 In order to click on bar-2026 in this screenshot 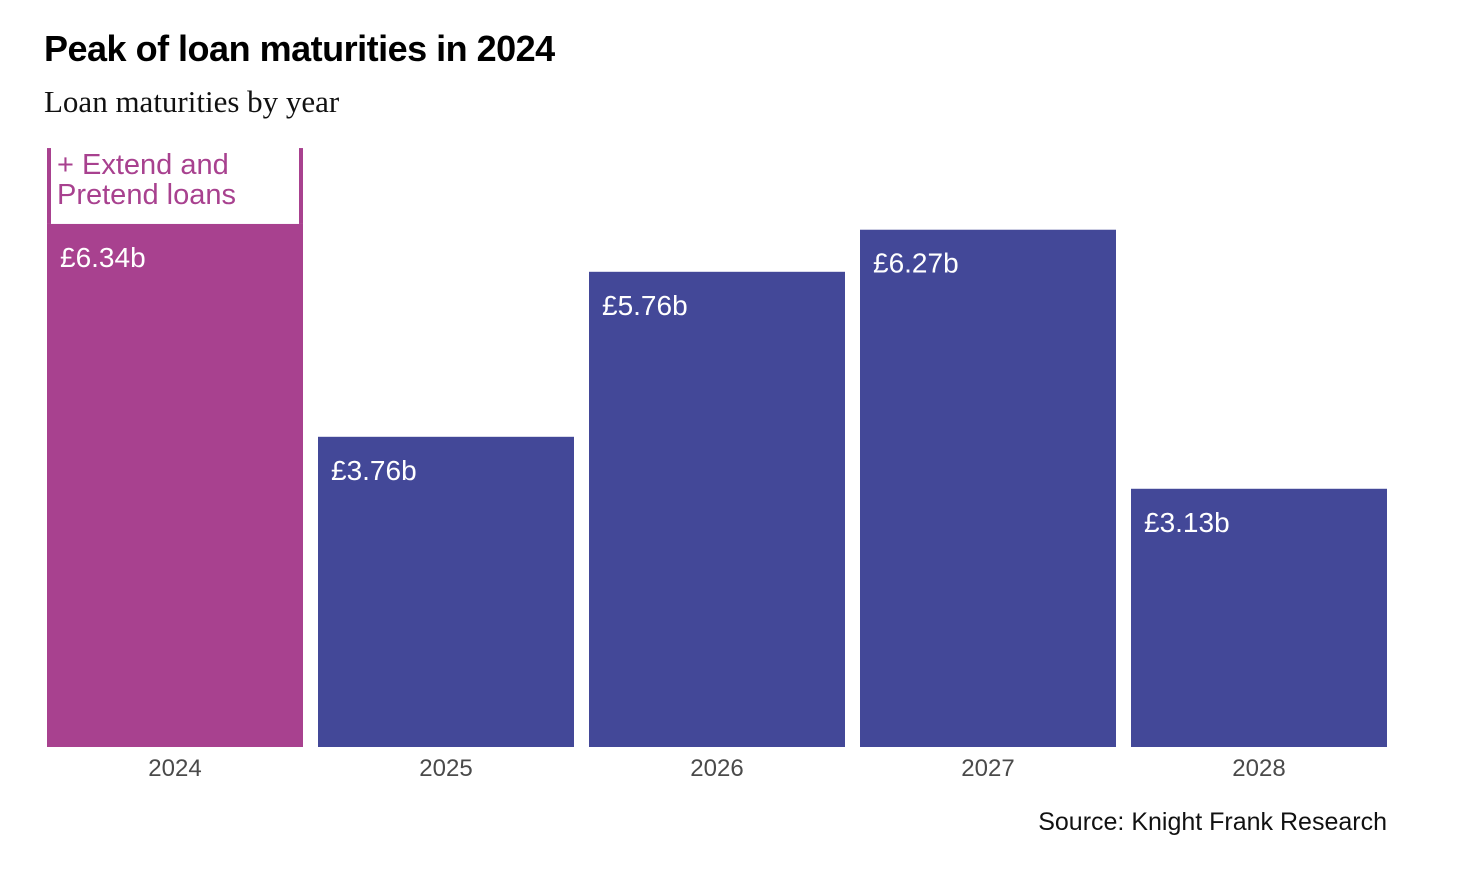, I will do `click(717, 509)`.